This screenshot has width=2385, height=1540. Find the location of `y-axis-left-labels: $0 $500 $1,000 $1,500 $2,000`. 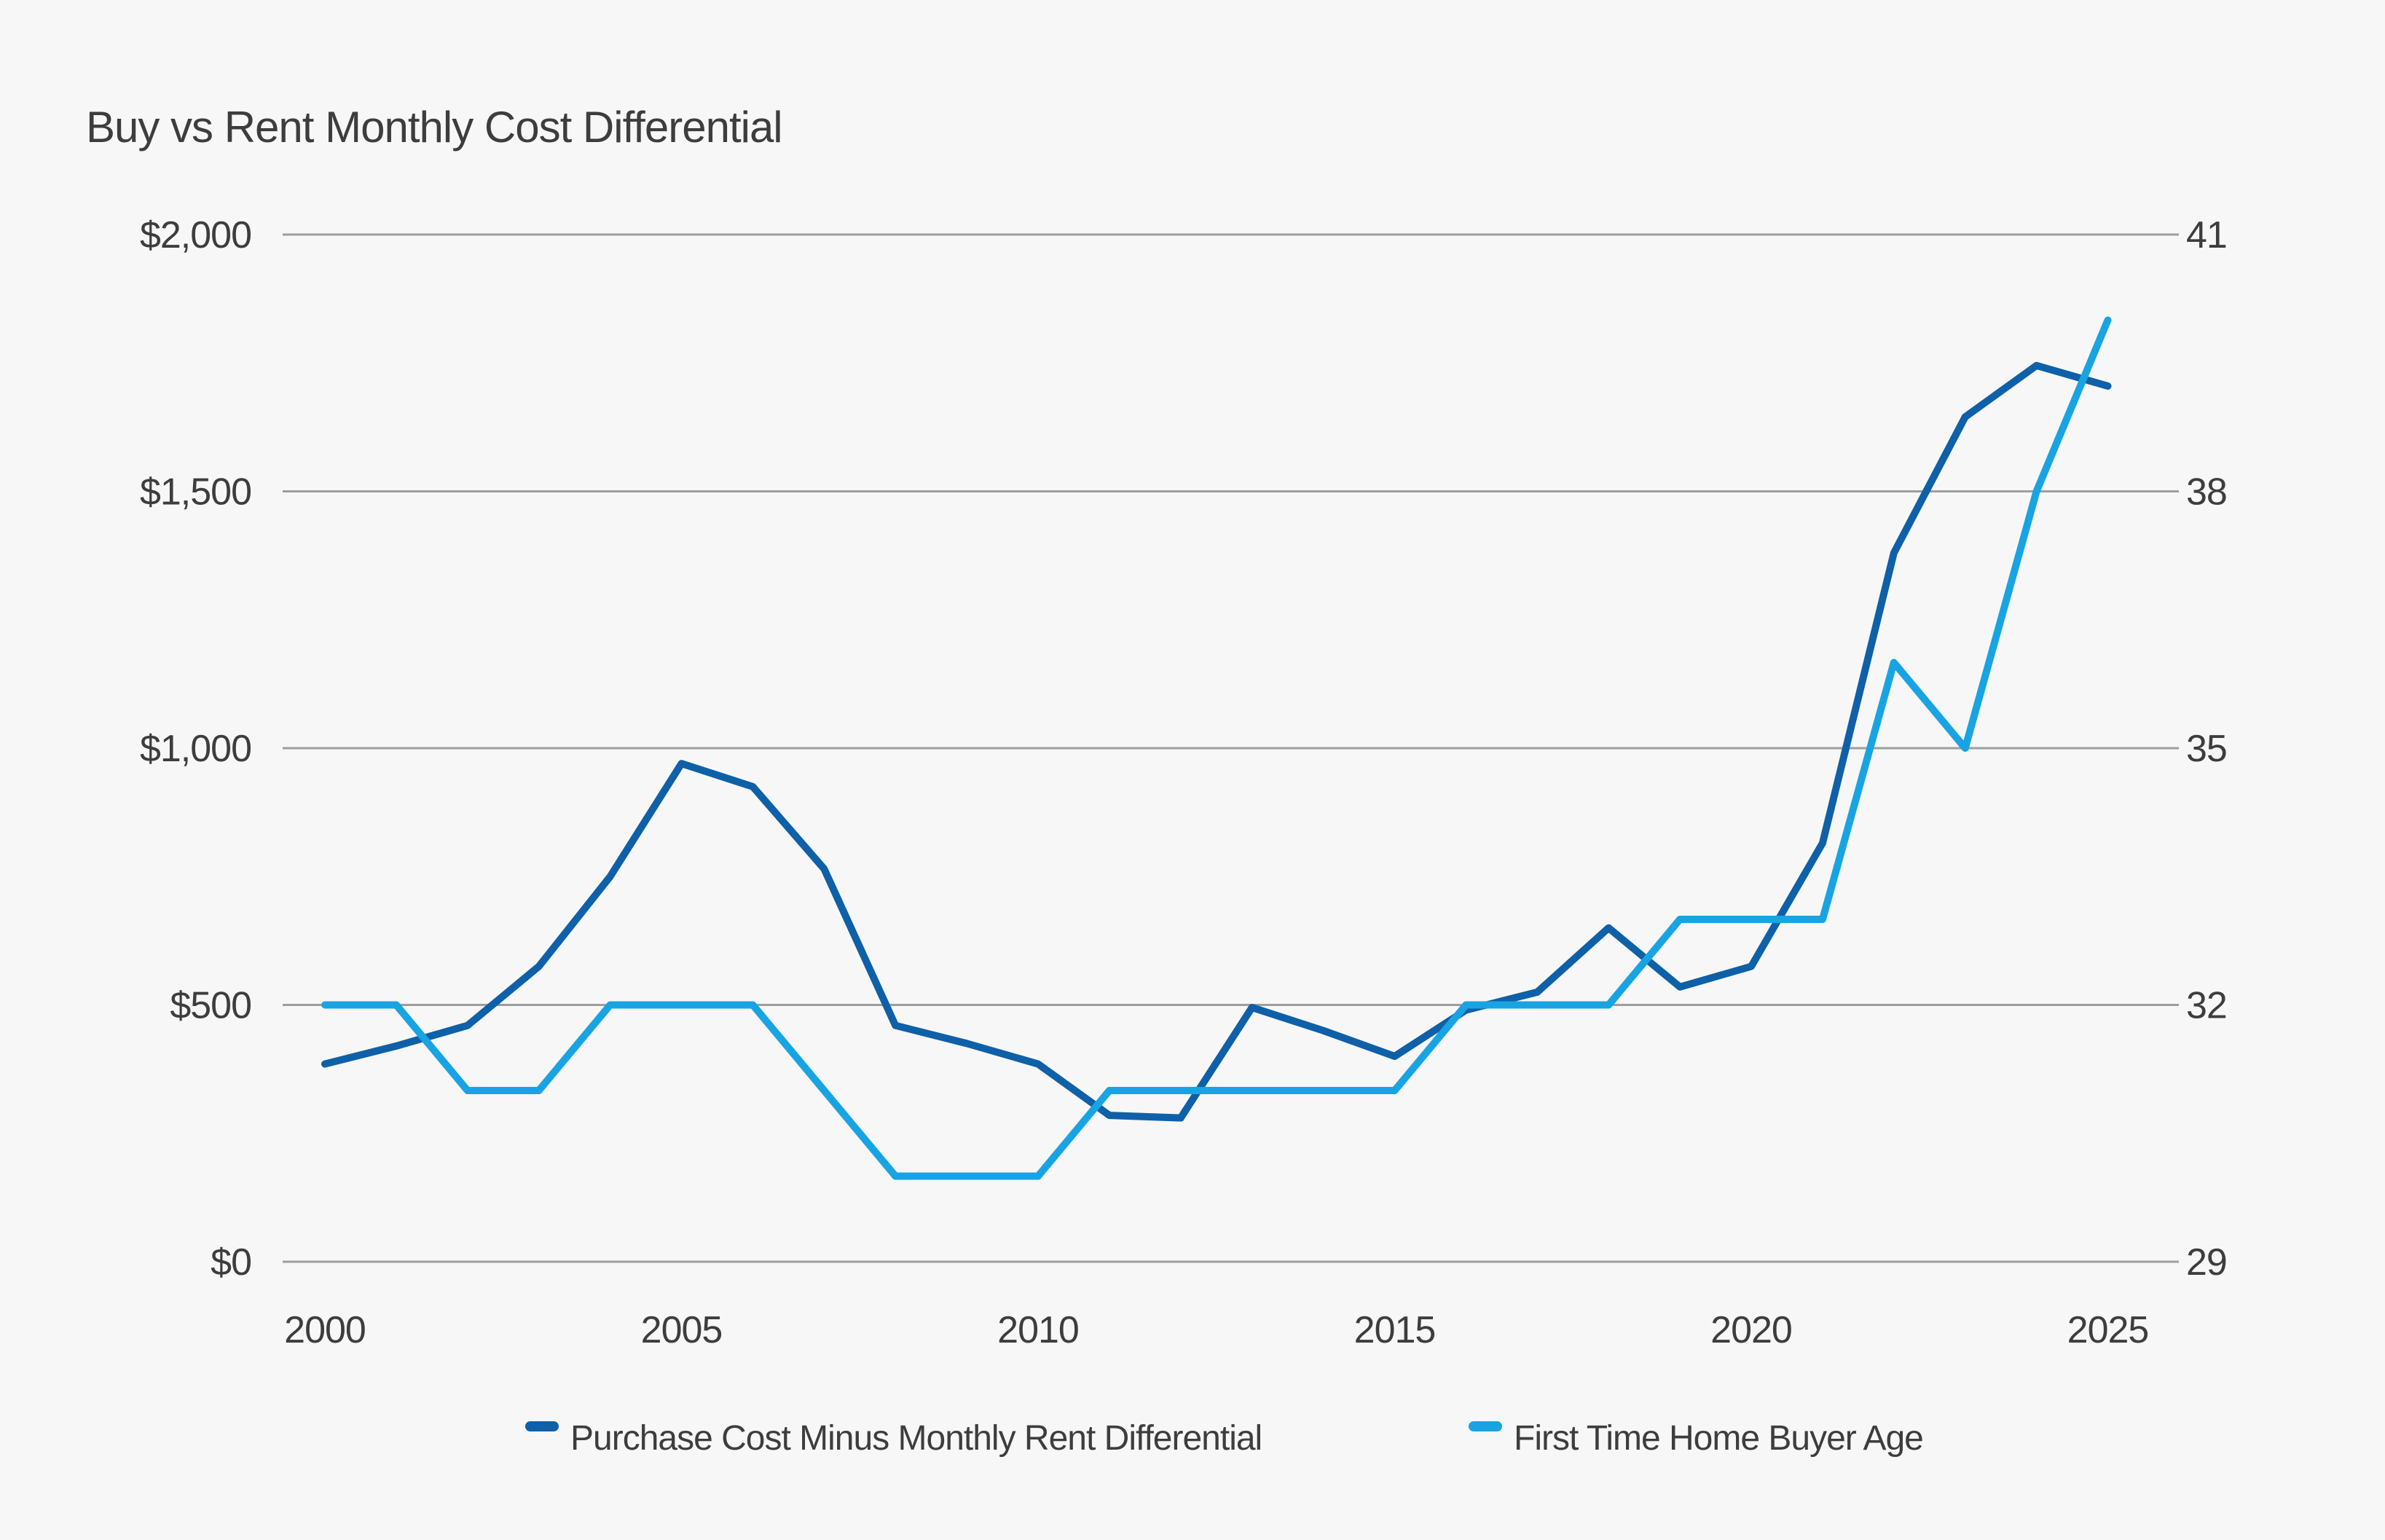

y-axis-left-labels: $0 $500 $1,000 $1,500 $2,000 is located at coordinates (196, 749).